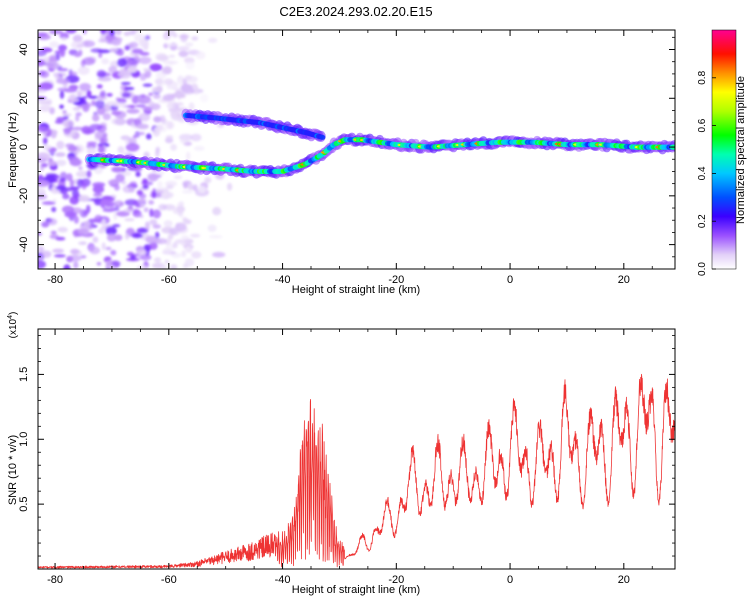 The height and width of the screenshot is (600, 750). Describe the element at coordinates (24, 374) in the screenshot. I see `y-tick-label: 1.5` at that location.